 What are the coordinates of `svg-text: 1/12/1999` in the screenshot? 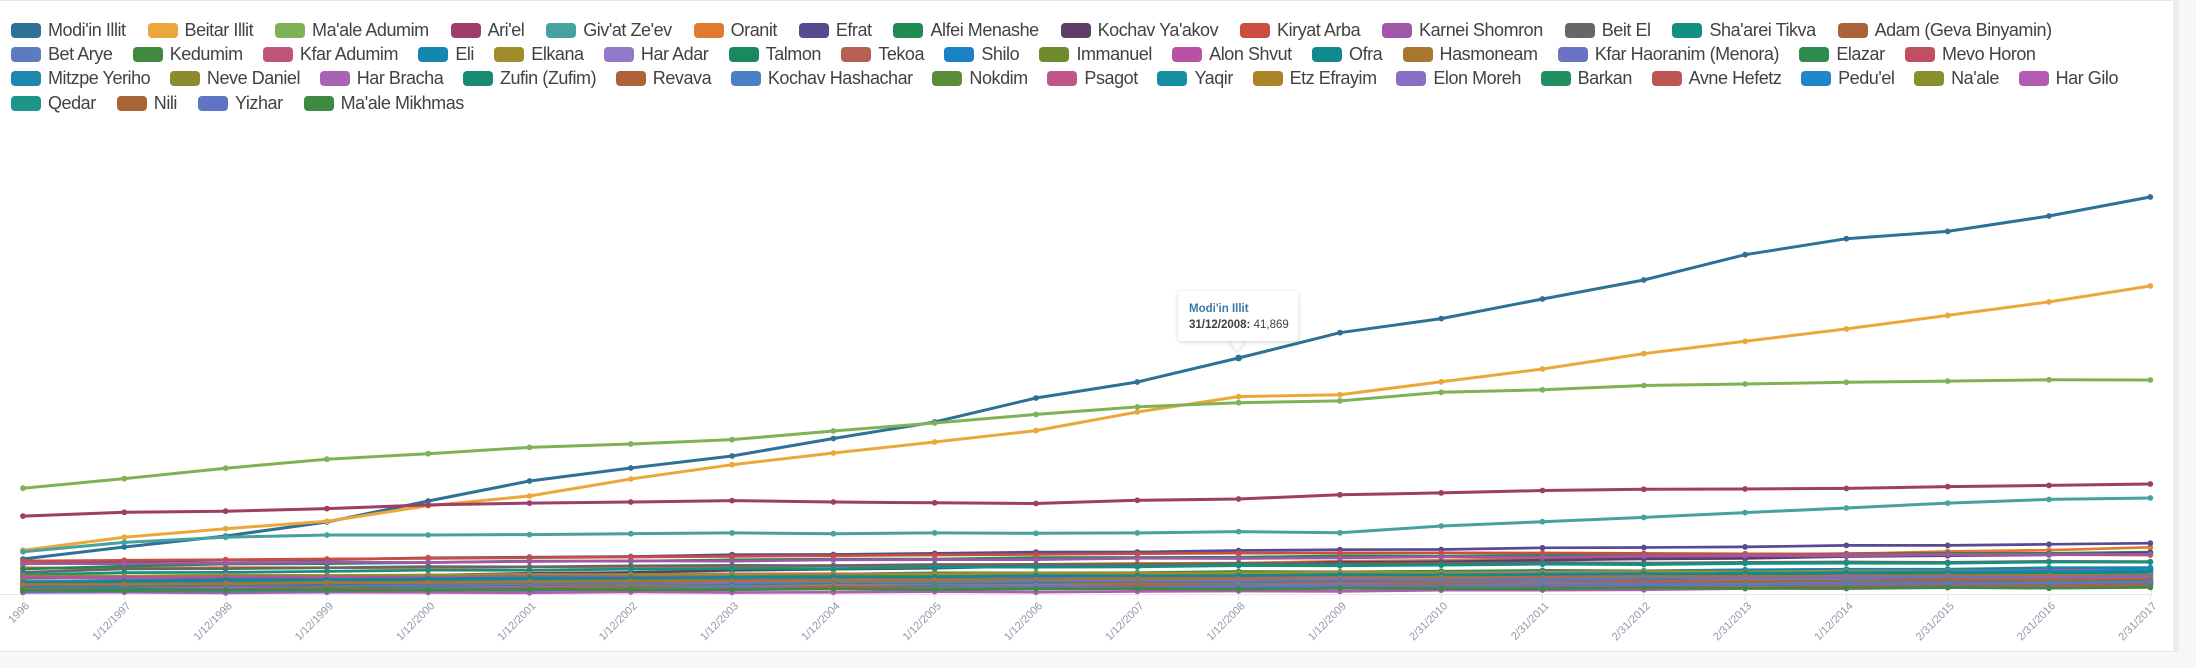 It's located at (314, 621).